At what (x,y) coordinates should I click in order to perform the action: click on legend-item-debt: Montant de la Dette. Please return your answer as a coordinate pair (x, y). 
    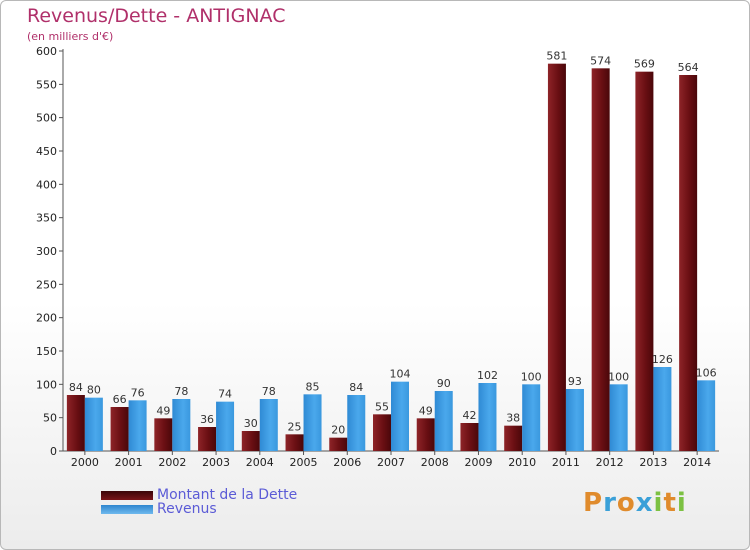
    Looking at the image, I should click on (199, 495).